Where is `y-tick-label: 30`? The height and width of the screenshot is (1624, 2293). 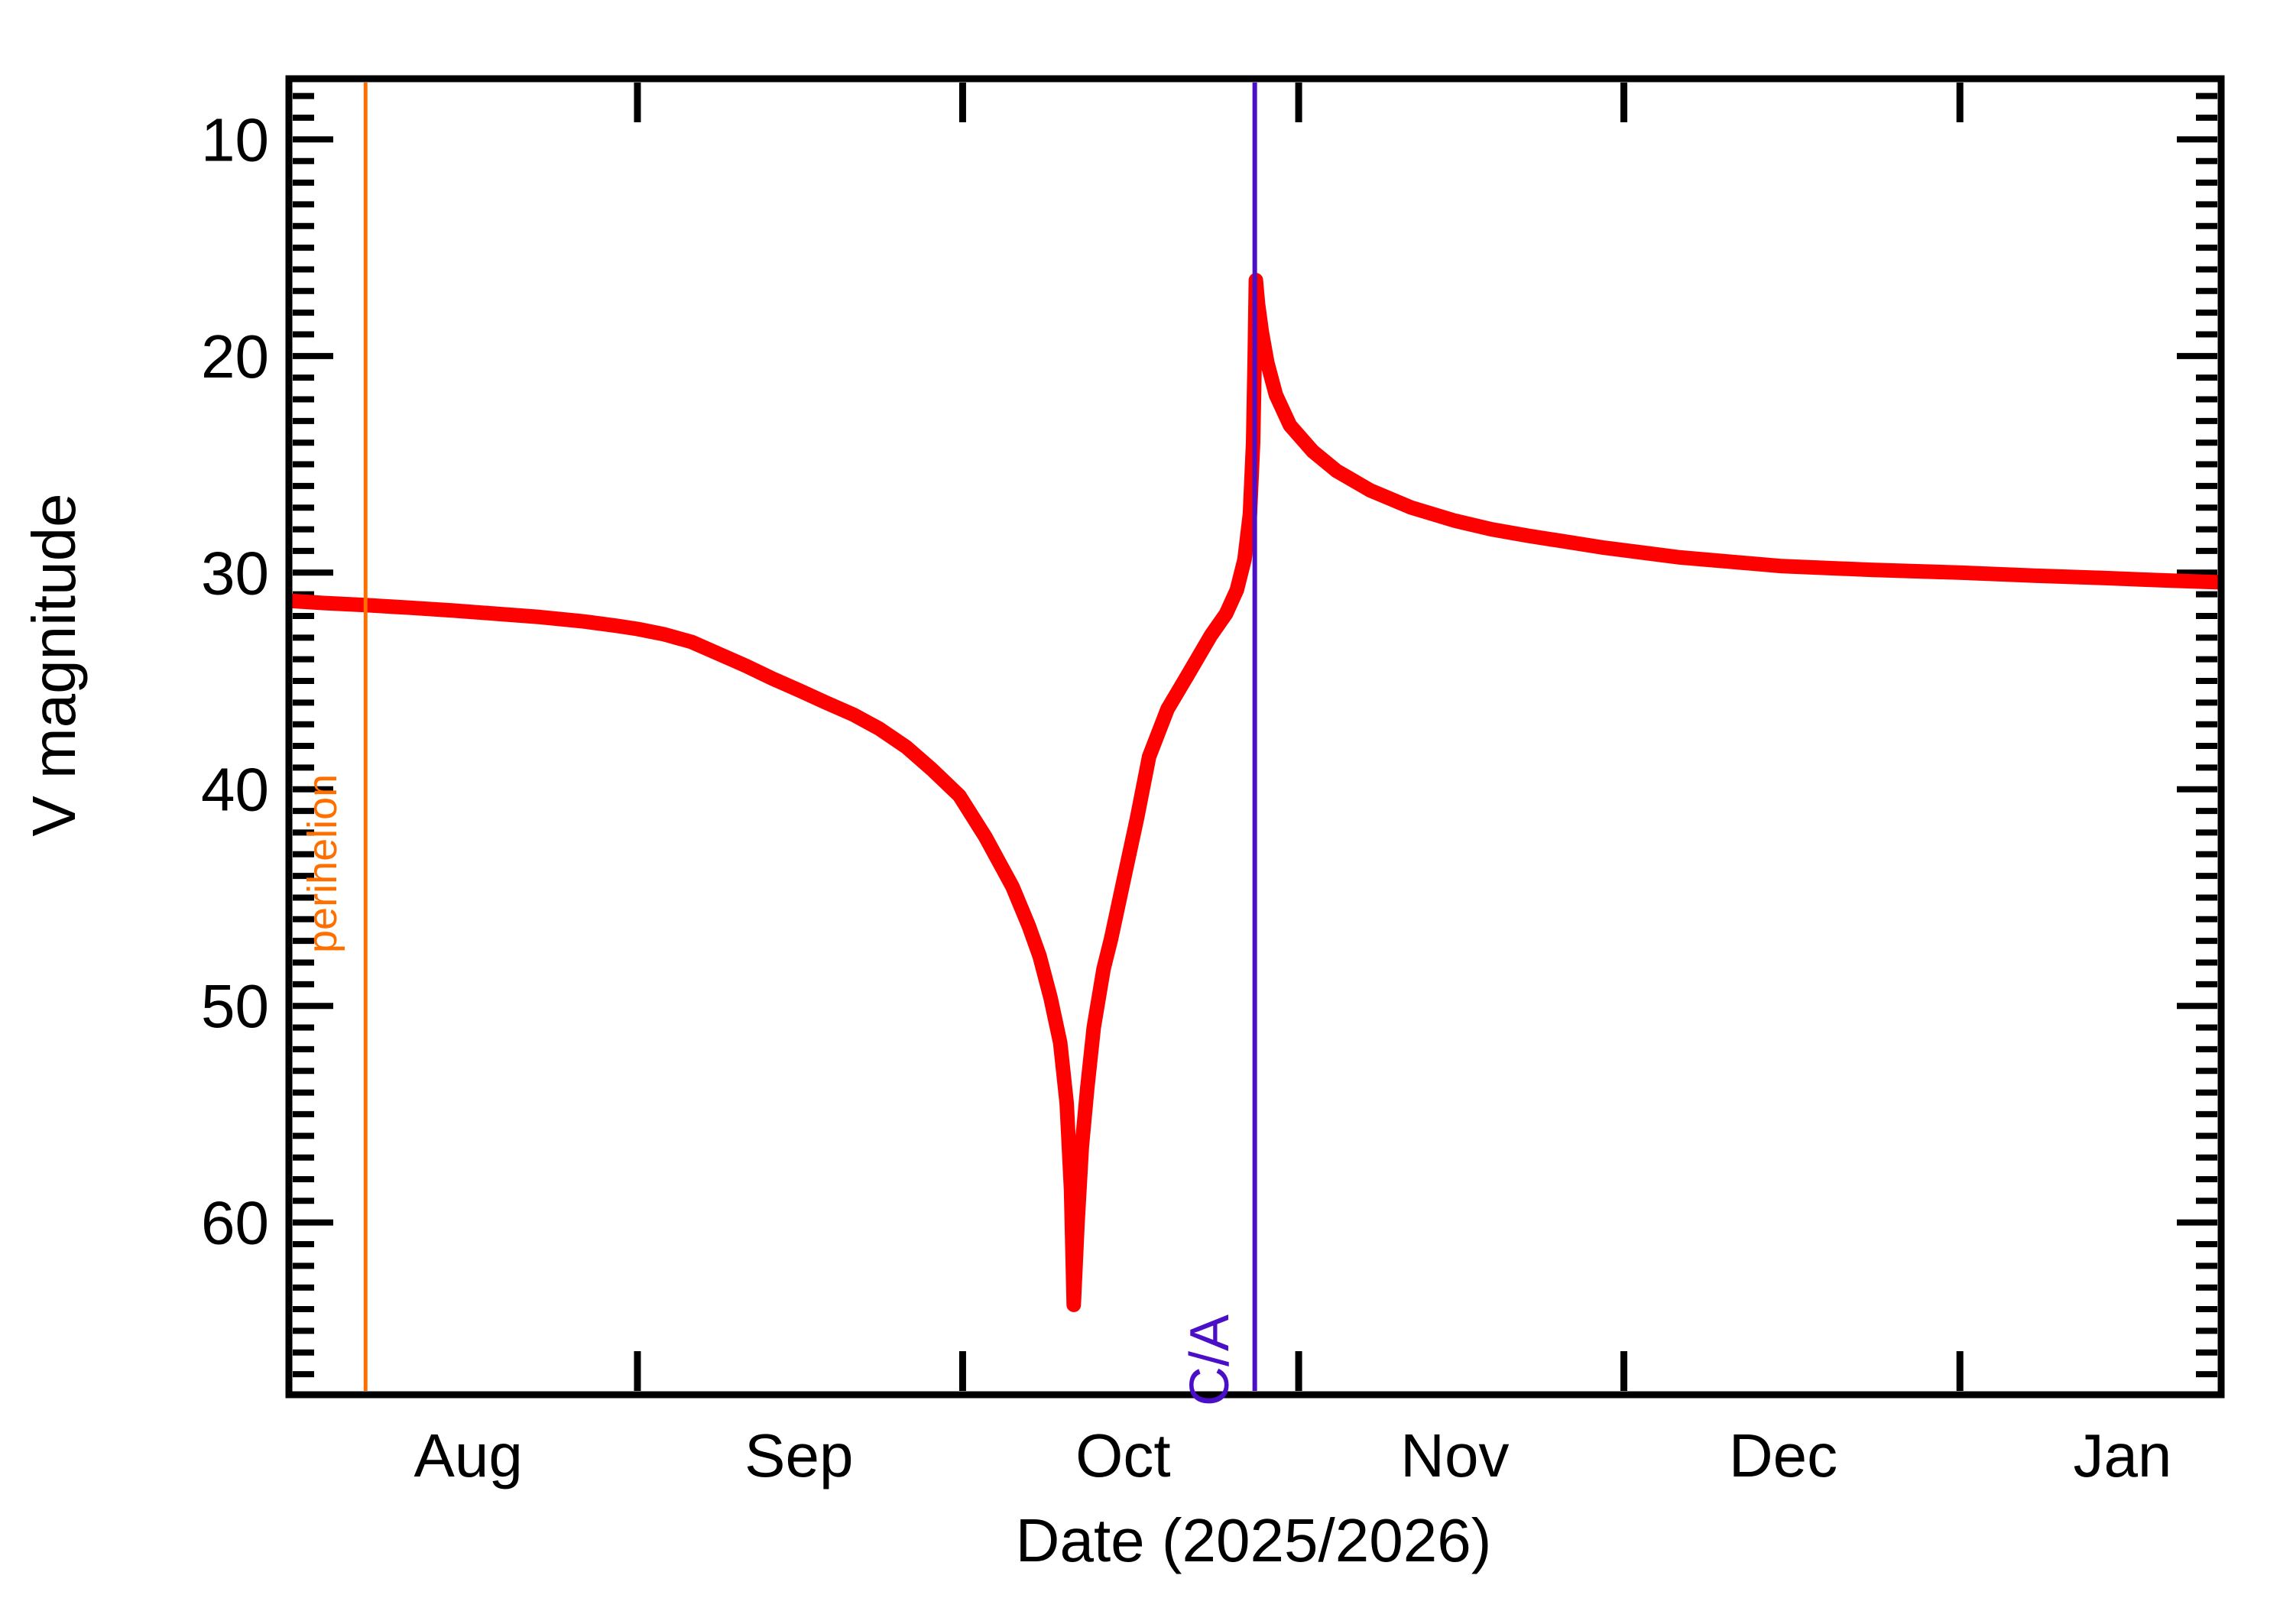 y-tick-label: 30 is located at coordinates (235, 573).